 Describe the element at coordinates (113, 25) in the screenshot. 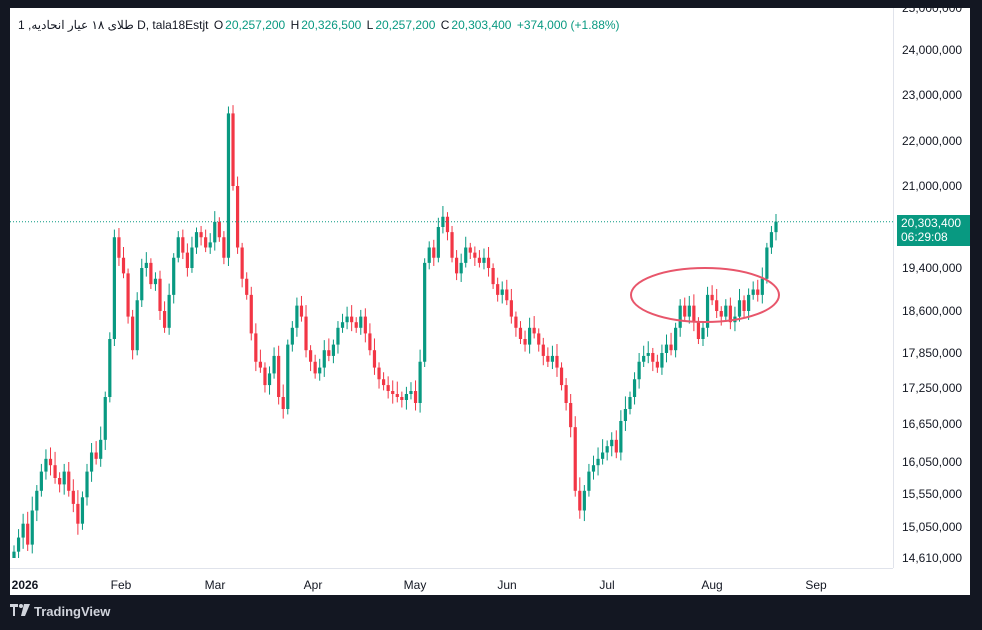

I see `symbol-label: 1 ,طلای ۱۸ عیار انحادیه D, tala18Estjt` at that location.